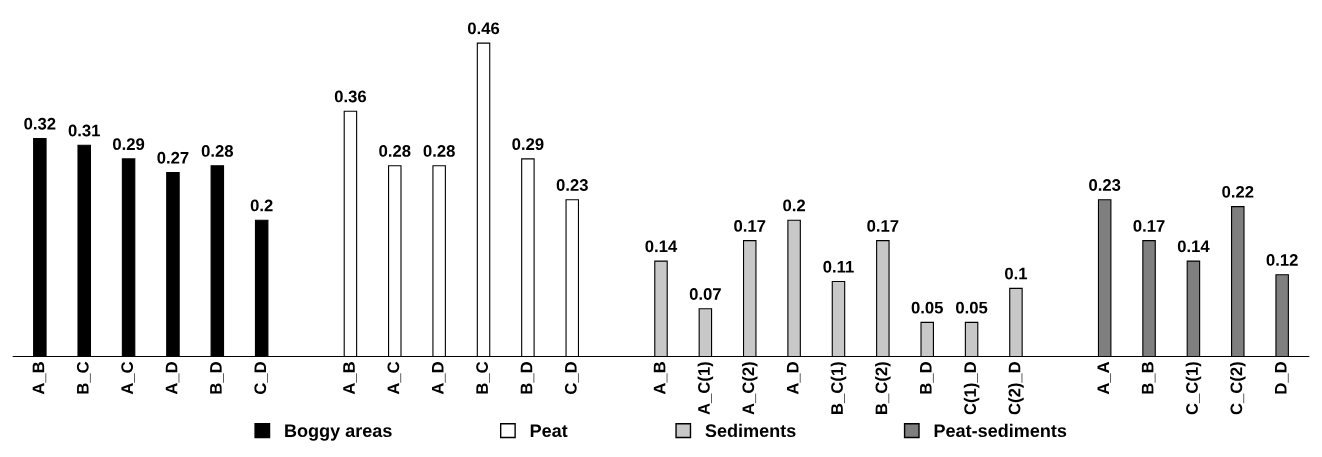 The height and width of the screenshot is (457, 1322). Describe the element at coordinates (1016, 388) in the screenshot. I see `x-tick-label: C(2)_D` at that location.